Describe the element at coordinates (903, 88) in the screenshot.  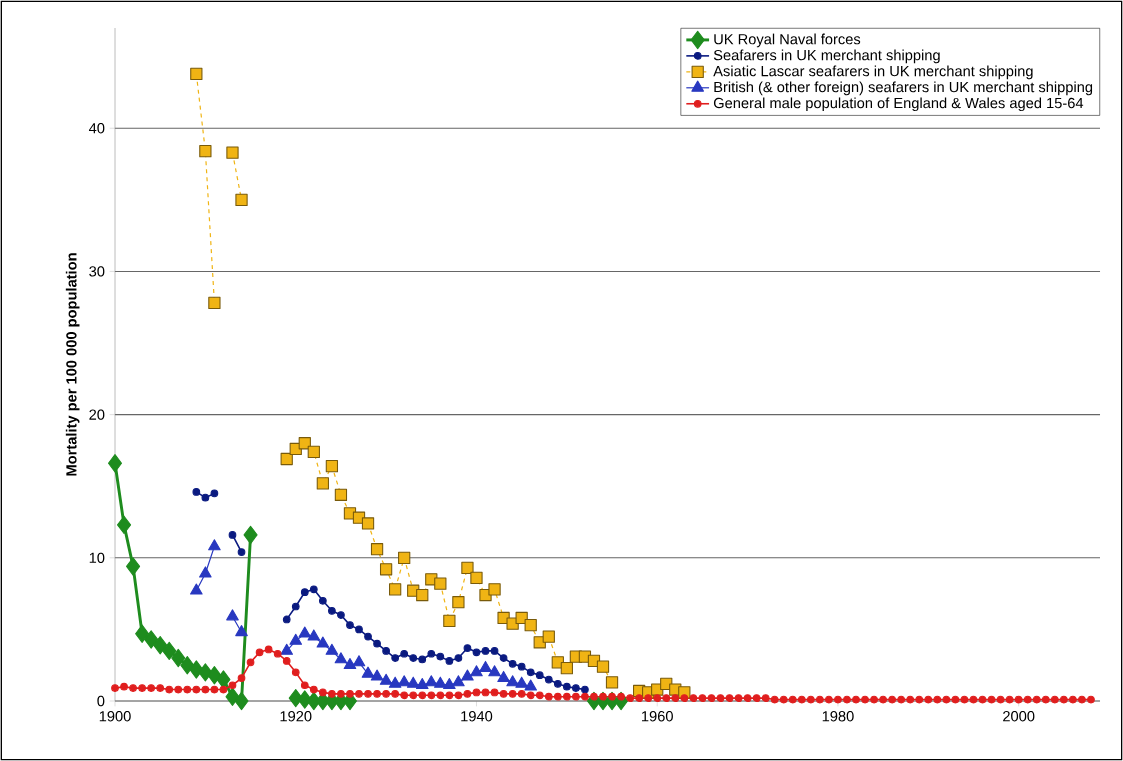
I see `legend-label: British (& other foreign) seafarers in UK merchant shipping` at that location.